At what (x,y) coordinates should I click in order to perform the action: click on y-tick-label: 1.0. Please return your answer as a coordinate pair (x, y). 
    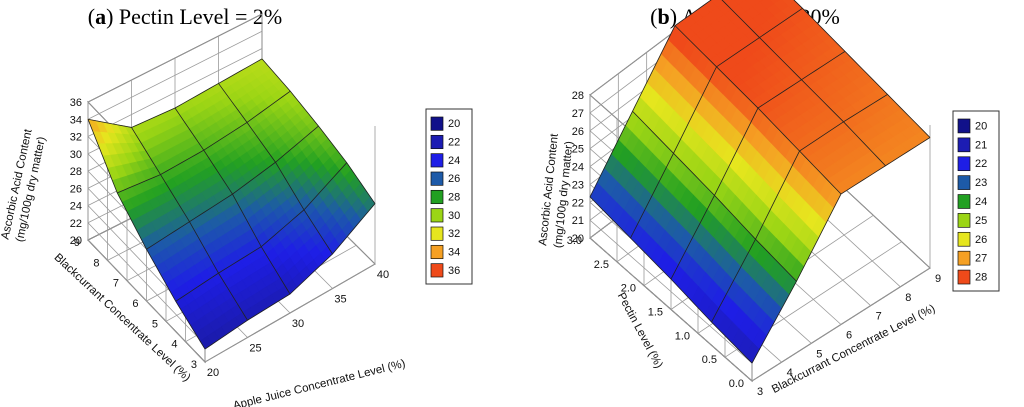
    Looking at the image, I should click on (682, 336).